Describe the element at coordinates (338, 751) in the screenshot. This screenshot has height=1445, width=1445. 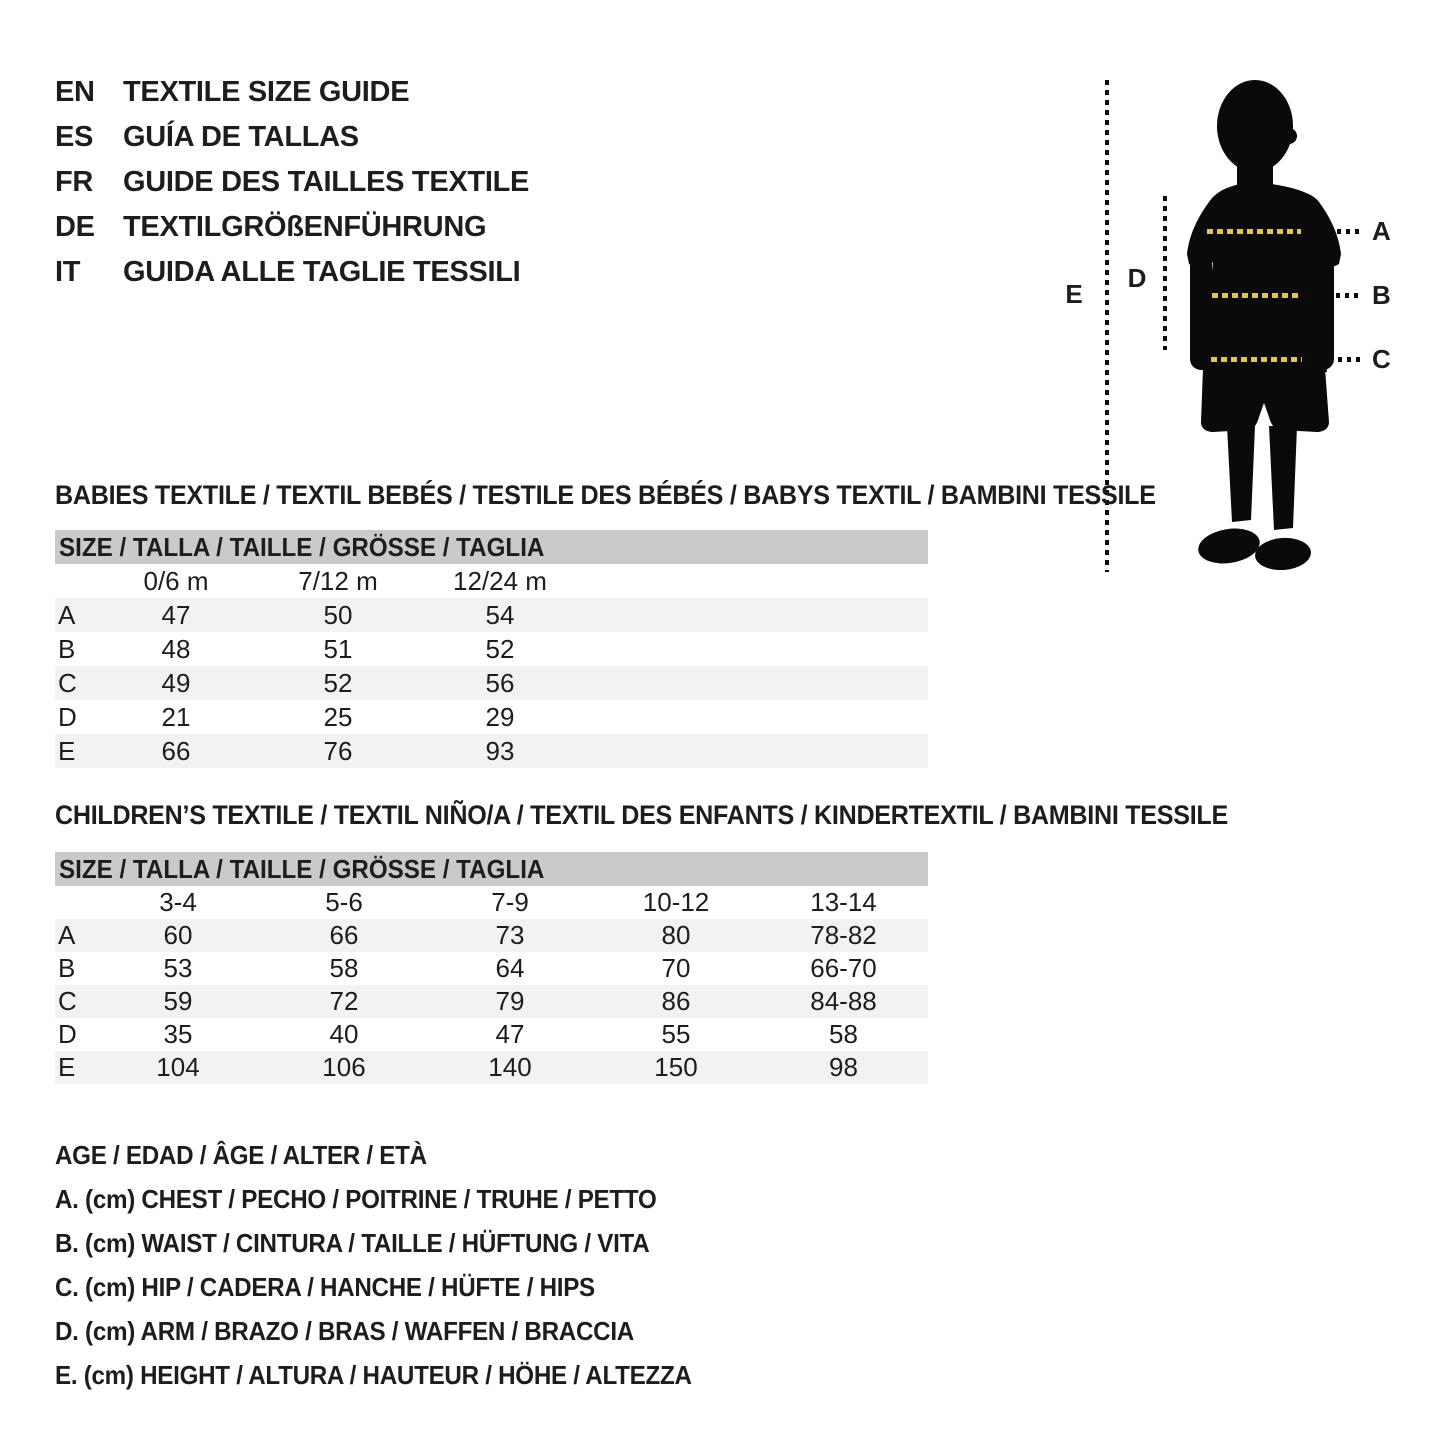
I see `cell-value: 76` at that location.